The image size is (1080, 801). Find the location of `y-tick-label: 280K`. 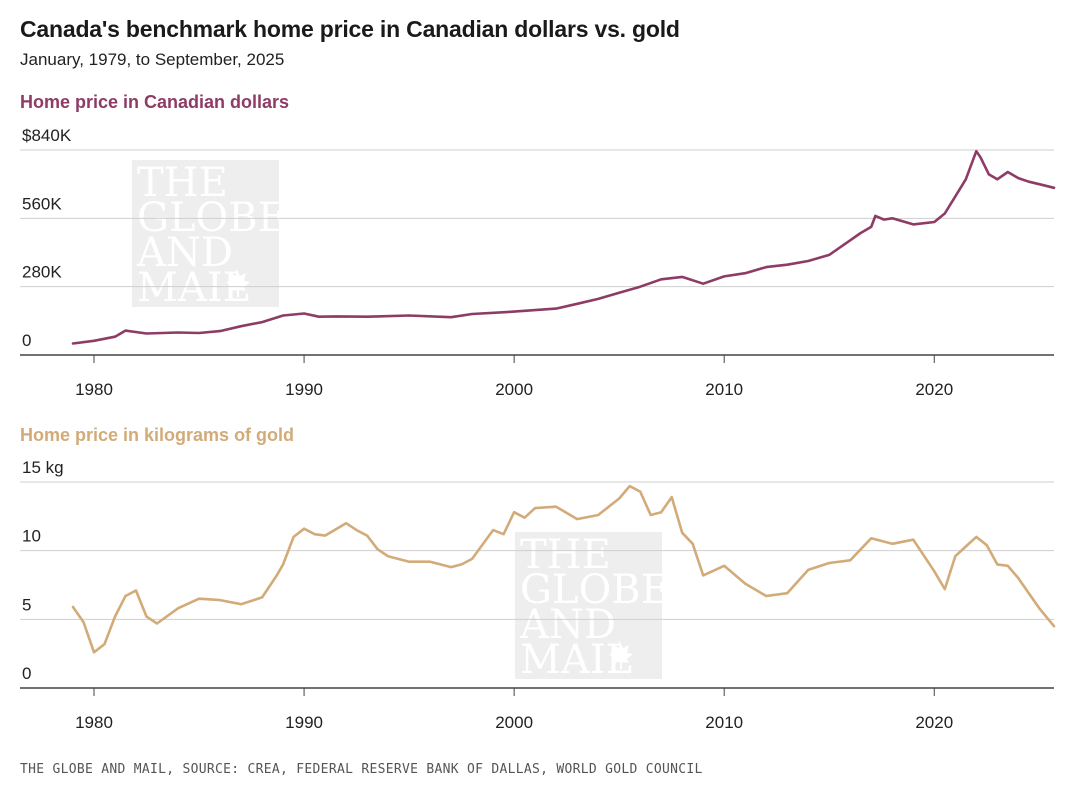

y-tick-label: 280K is located at coordinates (42, 272).